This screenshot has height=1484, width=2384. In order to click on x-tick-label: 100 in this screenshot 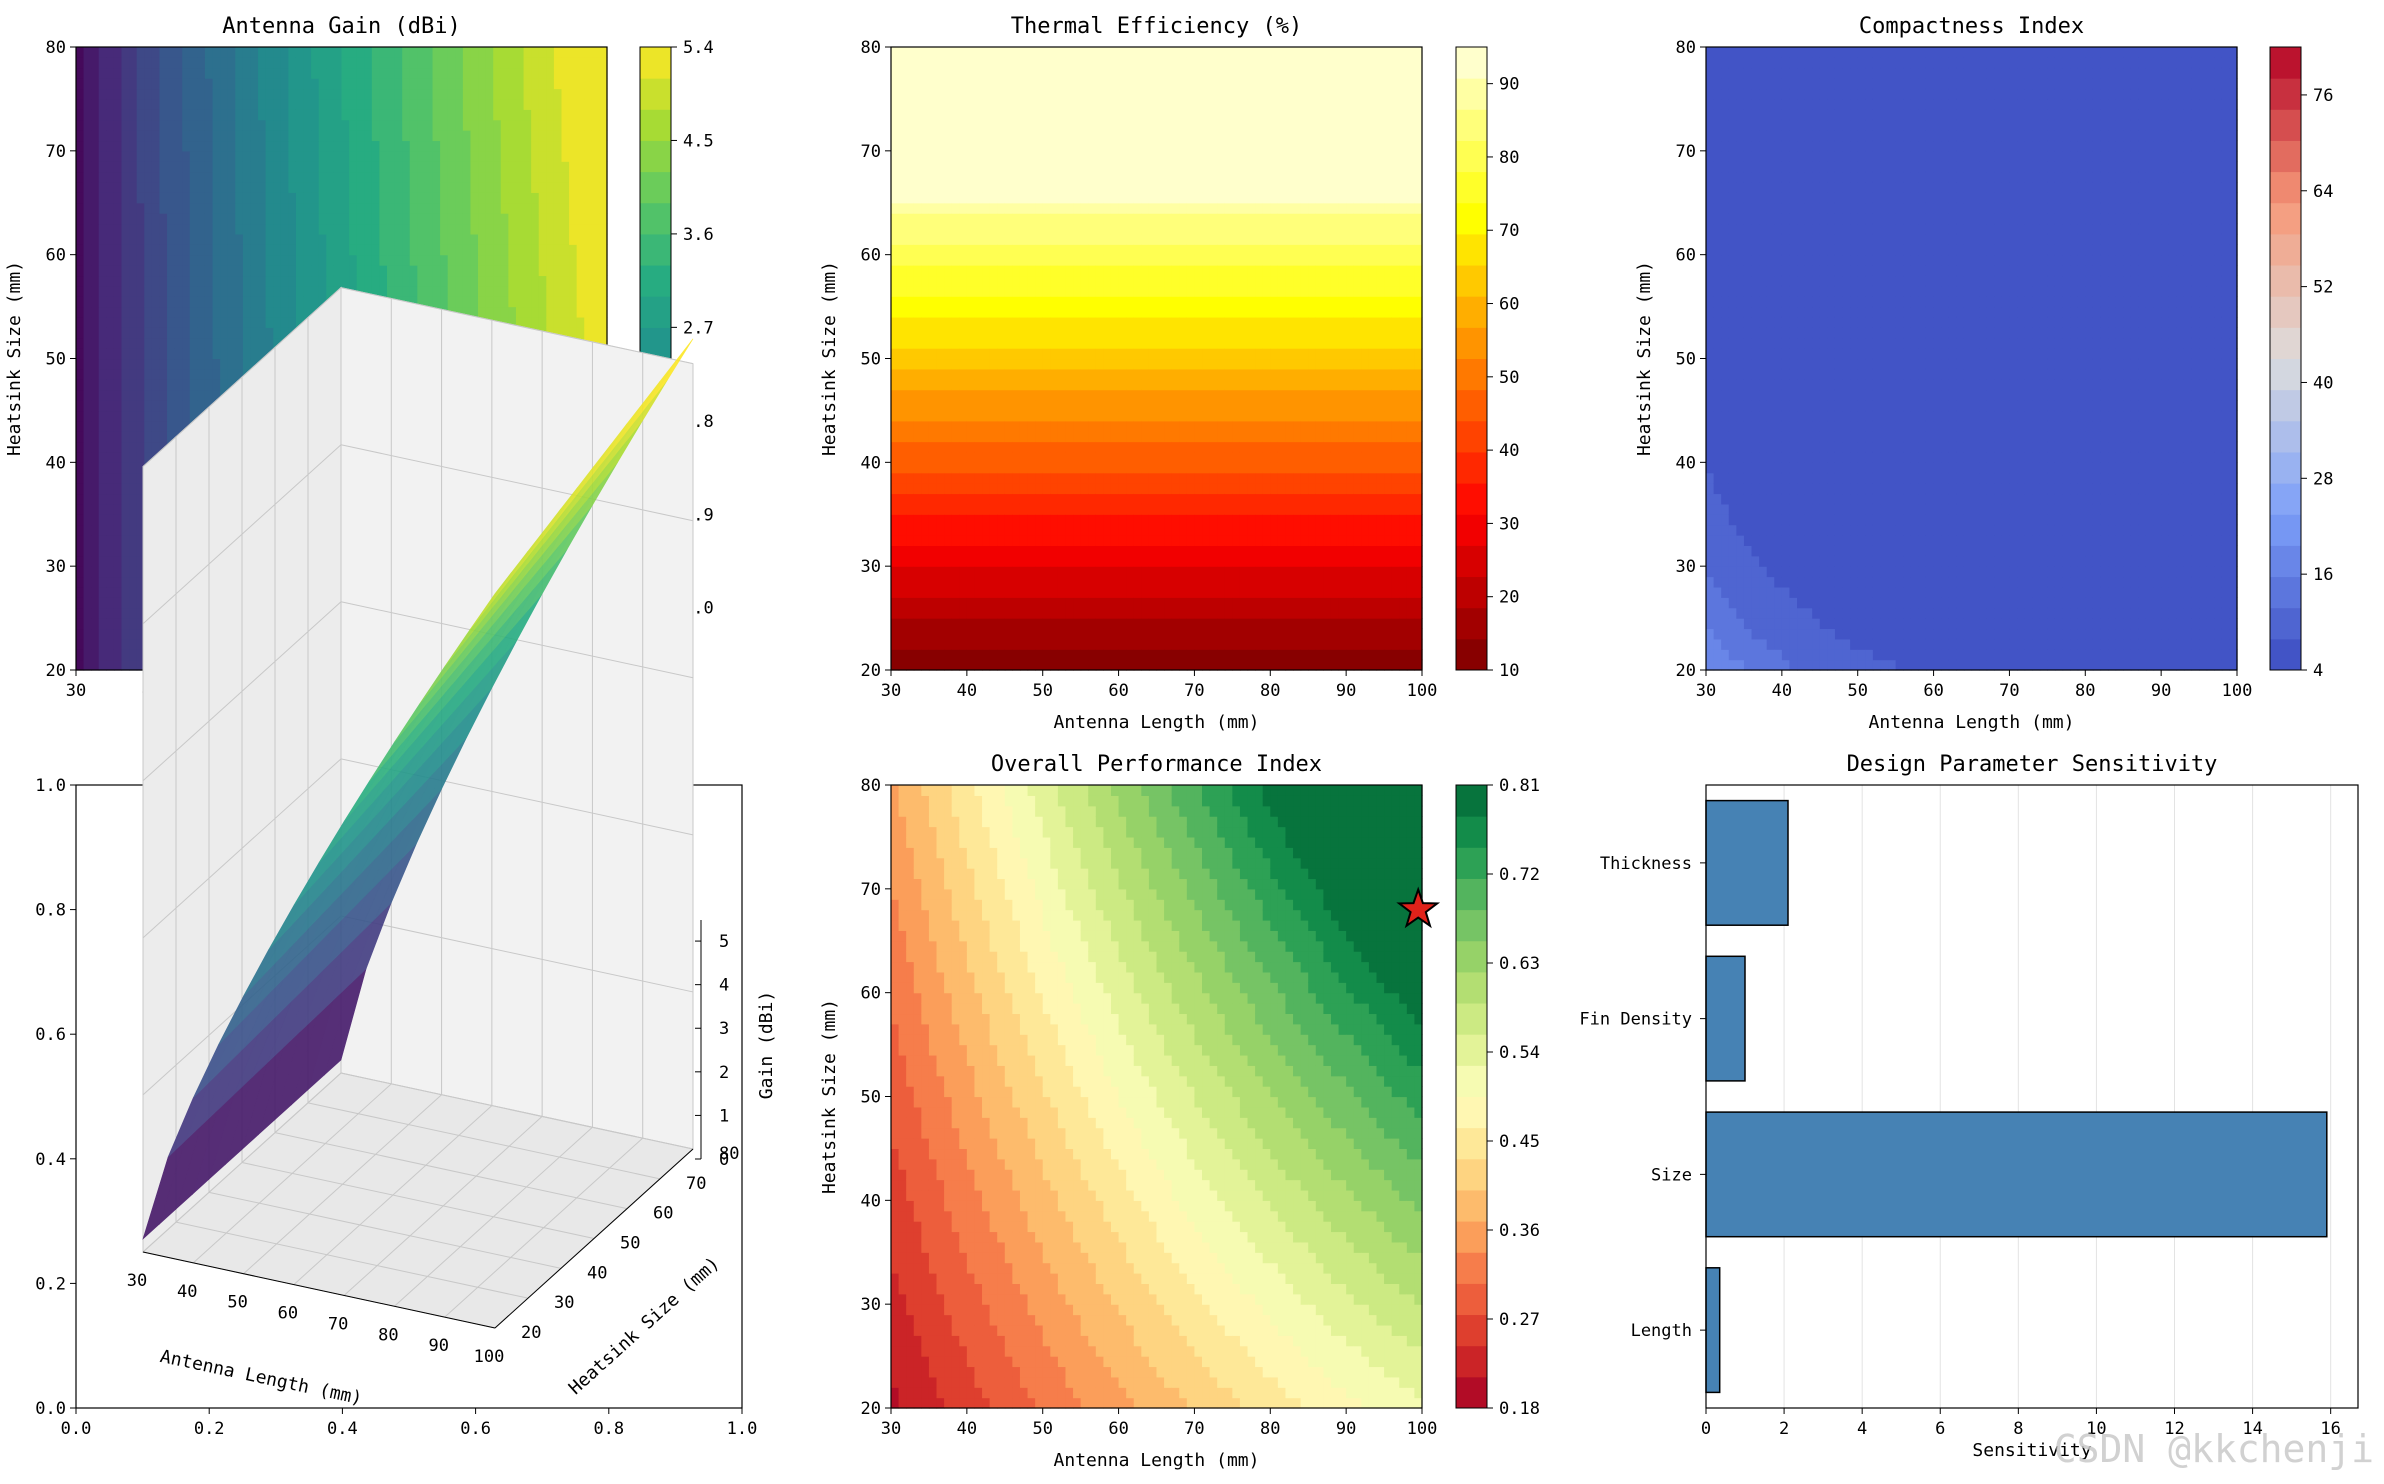, I will do `click(1422, 1429)`.